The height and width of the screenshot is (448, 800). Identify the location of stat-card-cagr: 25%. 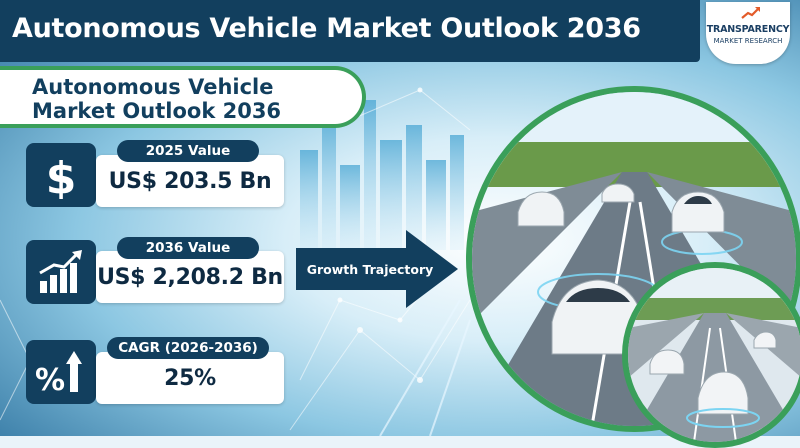
(190, 378).